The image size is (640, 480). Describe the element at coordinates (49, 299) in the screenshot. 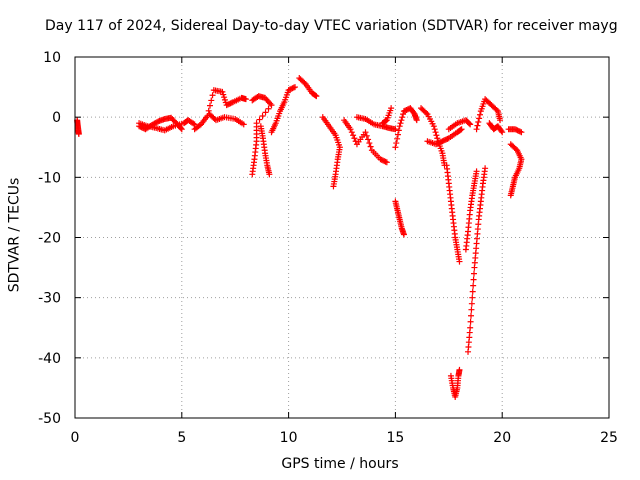

I see `y-tick-label: -30` at that location.